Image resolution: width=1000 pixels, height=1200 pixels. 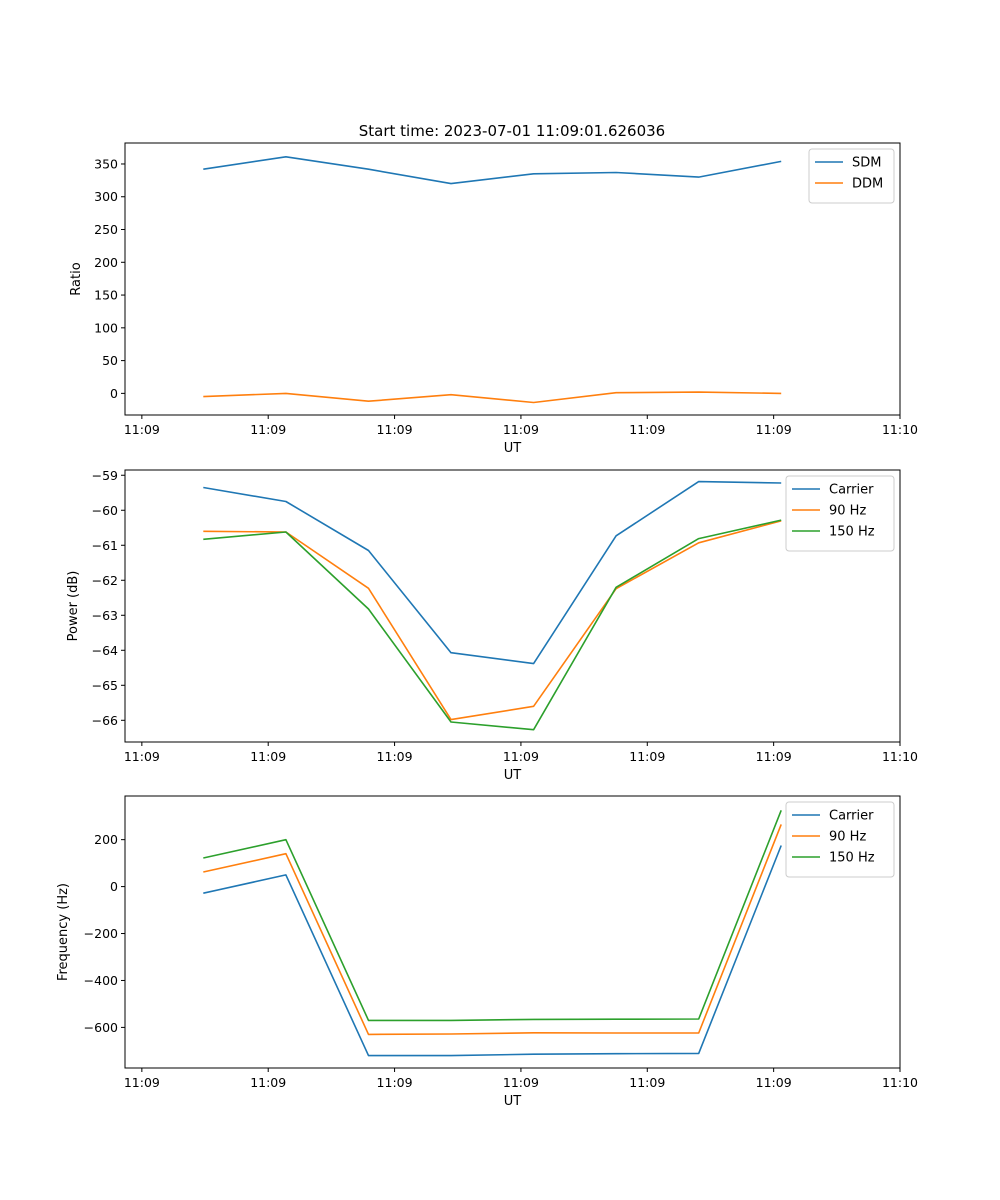 I want to click on y-tick-label: 350, so click(x=106, y=163).